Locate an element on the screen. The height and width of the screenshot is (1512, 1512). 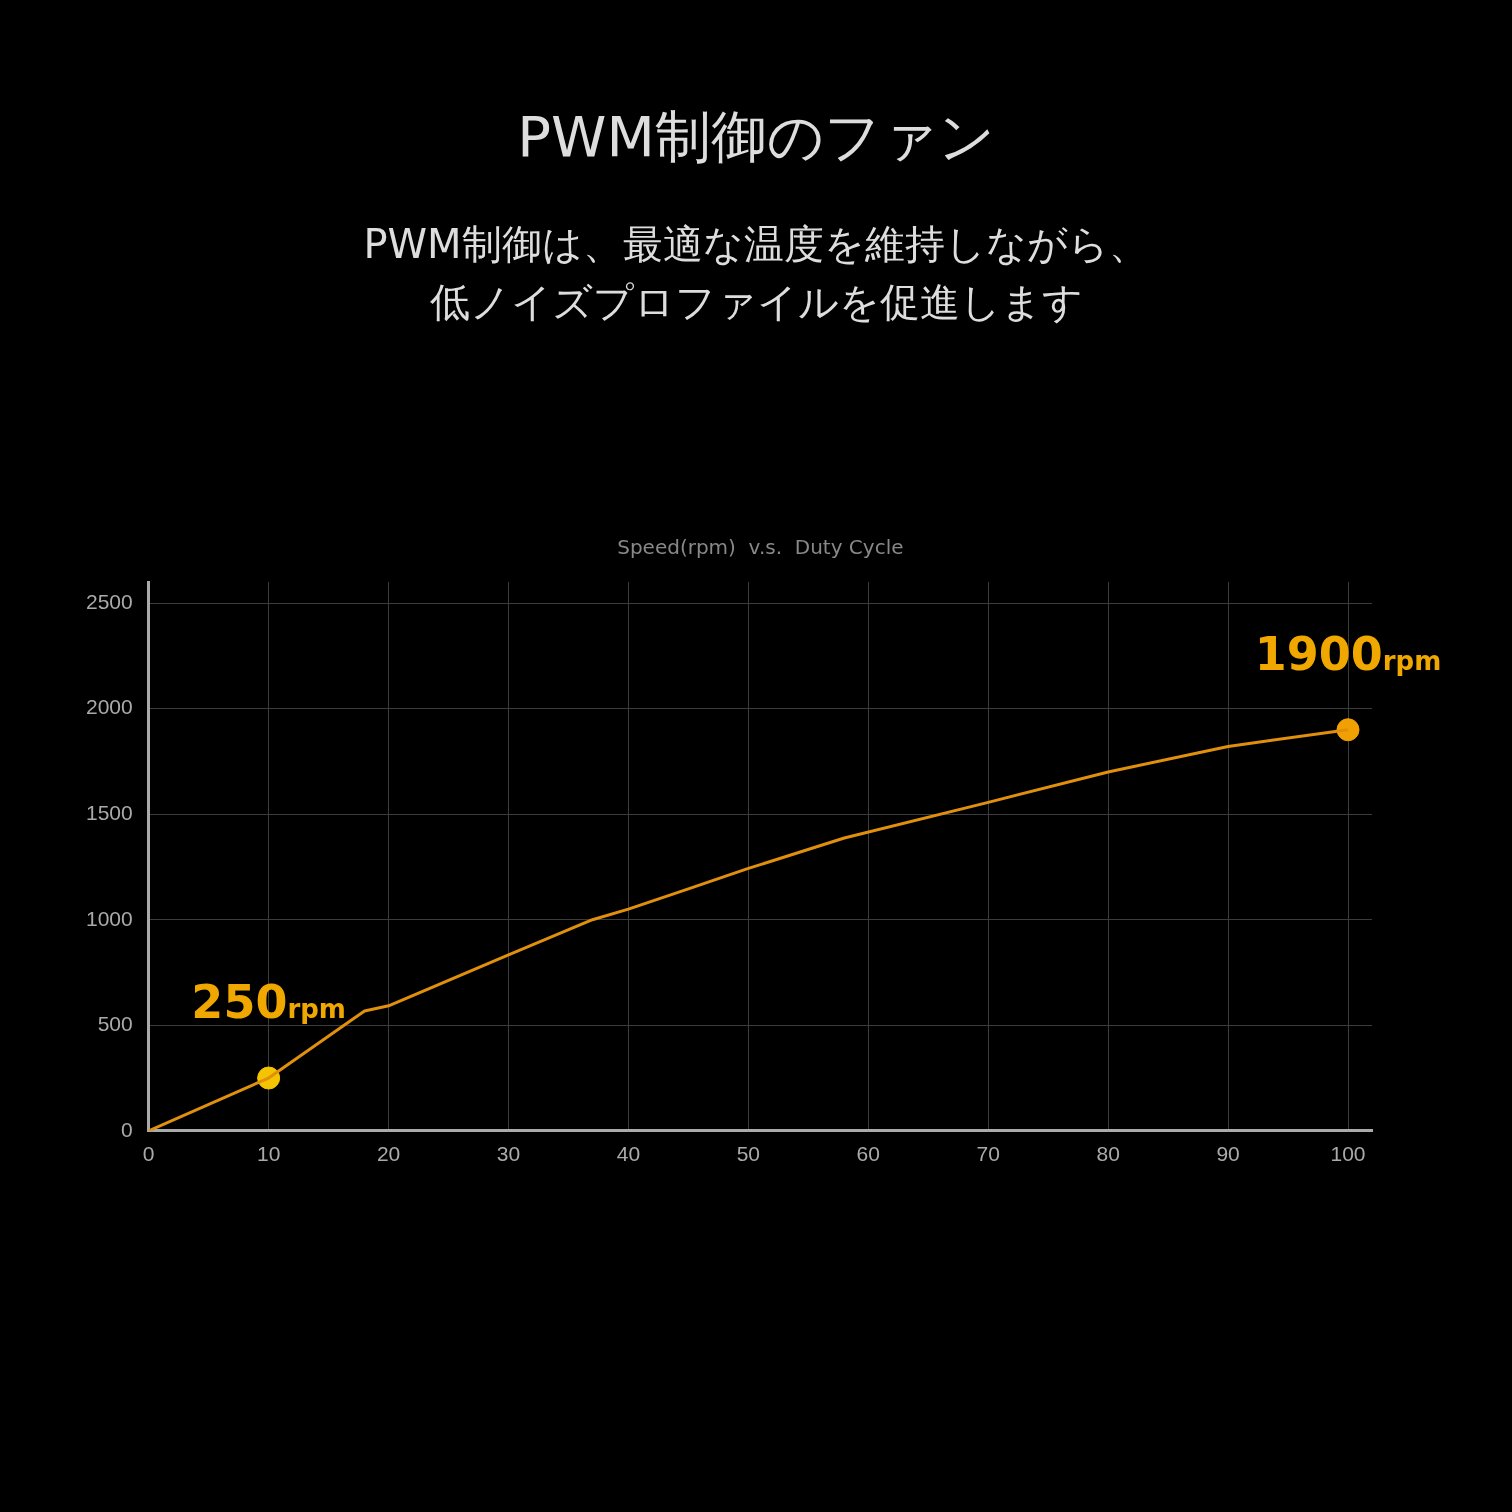
y-tick-label: 2000 is located at coordinates (109, 707).